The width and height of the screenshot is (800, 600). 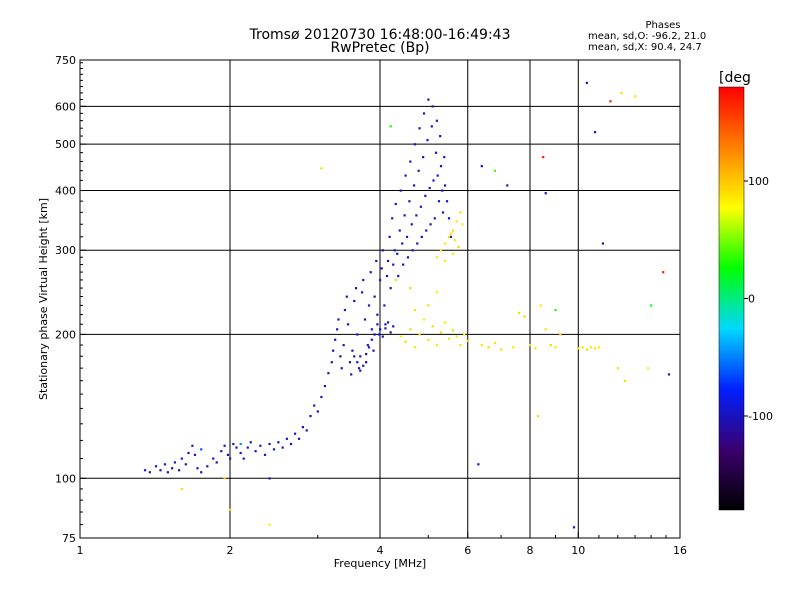 I want to click on x-tick-label: 6, so click(x=467, y=550).